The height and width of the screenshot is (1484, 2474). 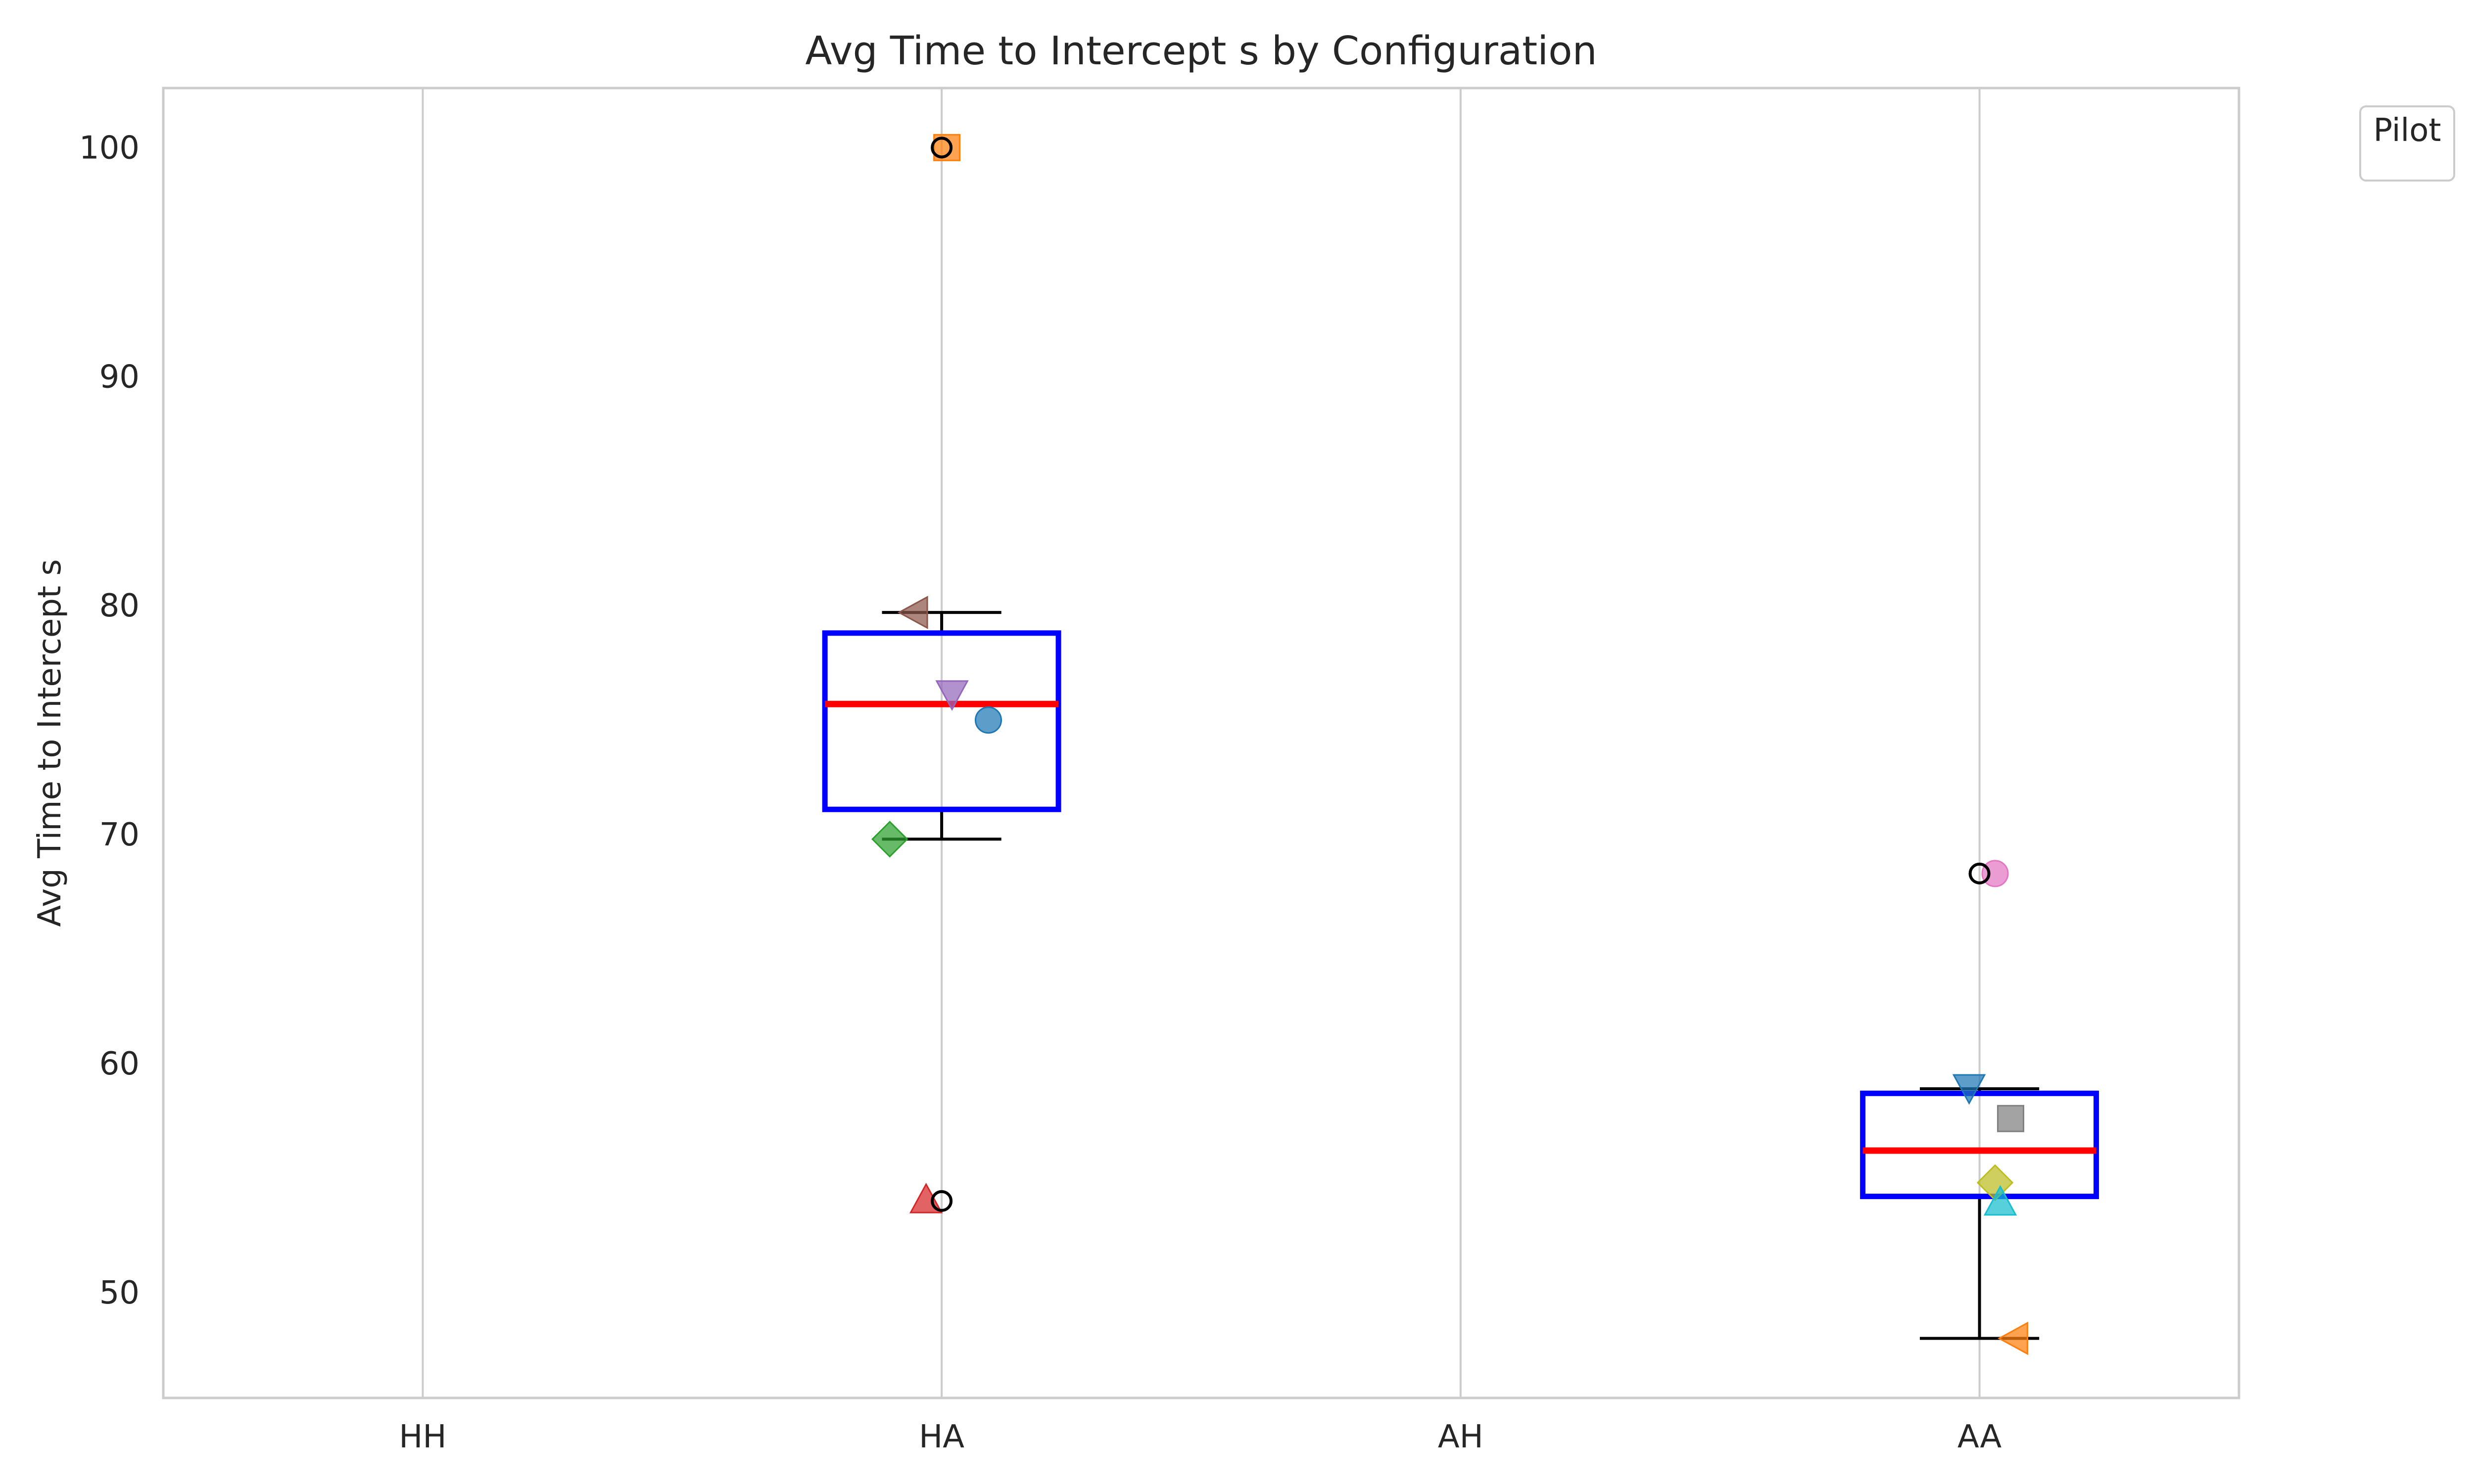 I want to click on box-aa, so click(x=1980, y=1213).